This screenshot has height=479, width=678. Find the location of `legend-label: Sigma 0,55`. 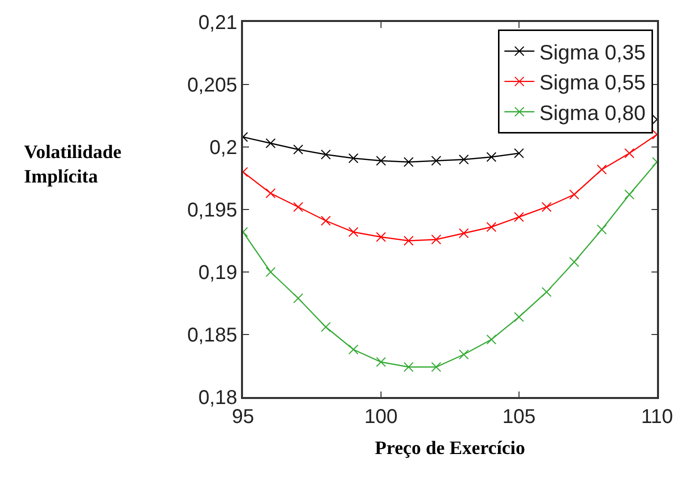

legend-label: Sigma 0,55 is located at coordinates (592, 83).